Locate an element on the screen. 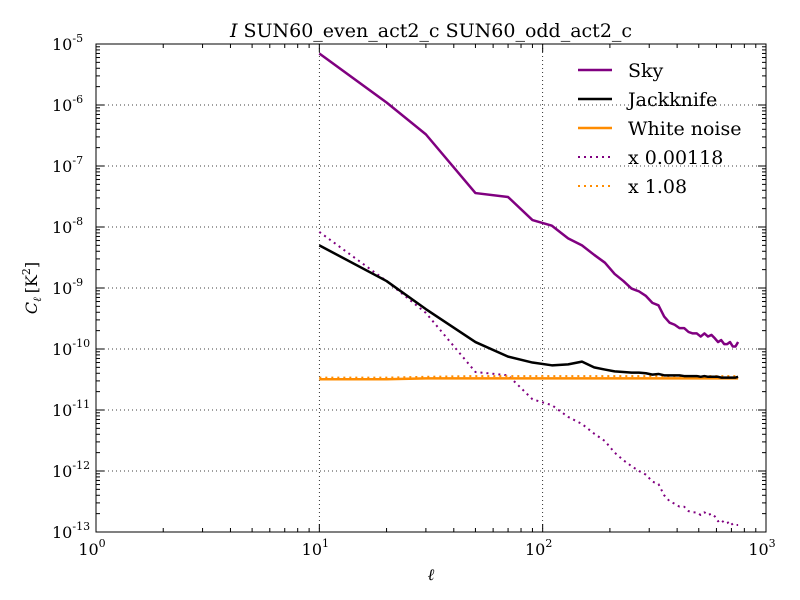 This screenshot has height=600, width=800. x-tick-label: 10³ is located at coordinates (761, 548).